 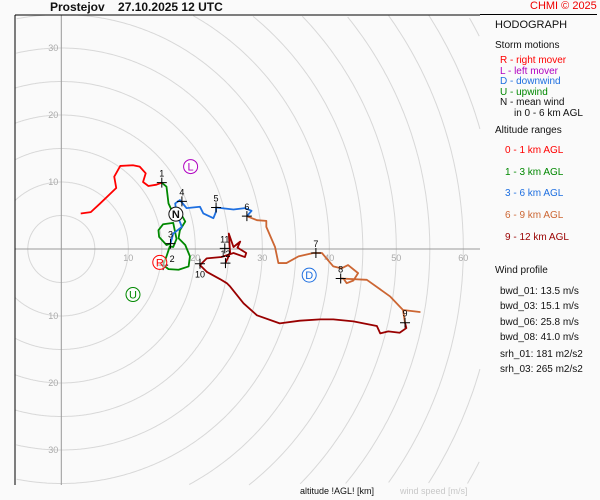 What do you see at coordinates (216, 198) in the screenshot?
I see `altitude-marker-label: 5` at bounding box center [216, 198].